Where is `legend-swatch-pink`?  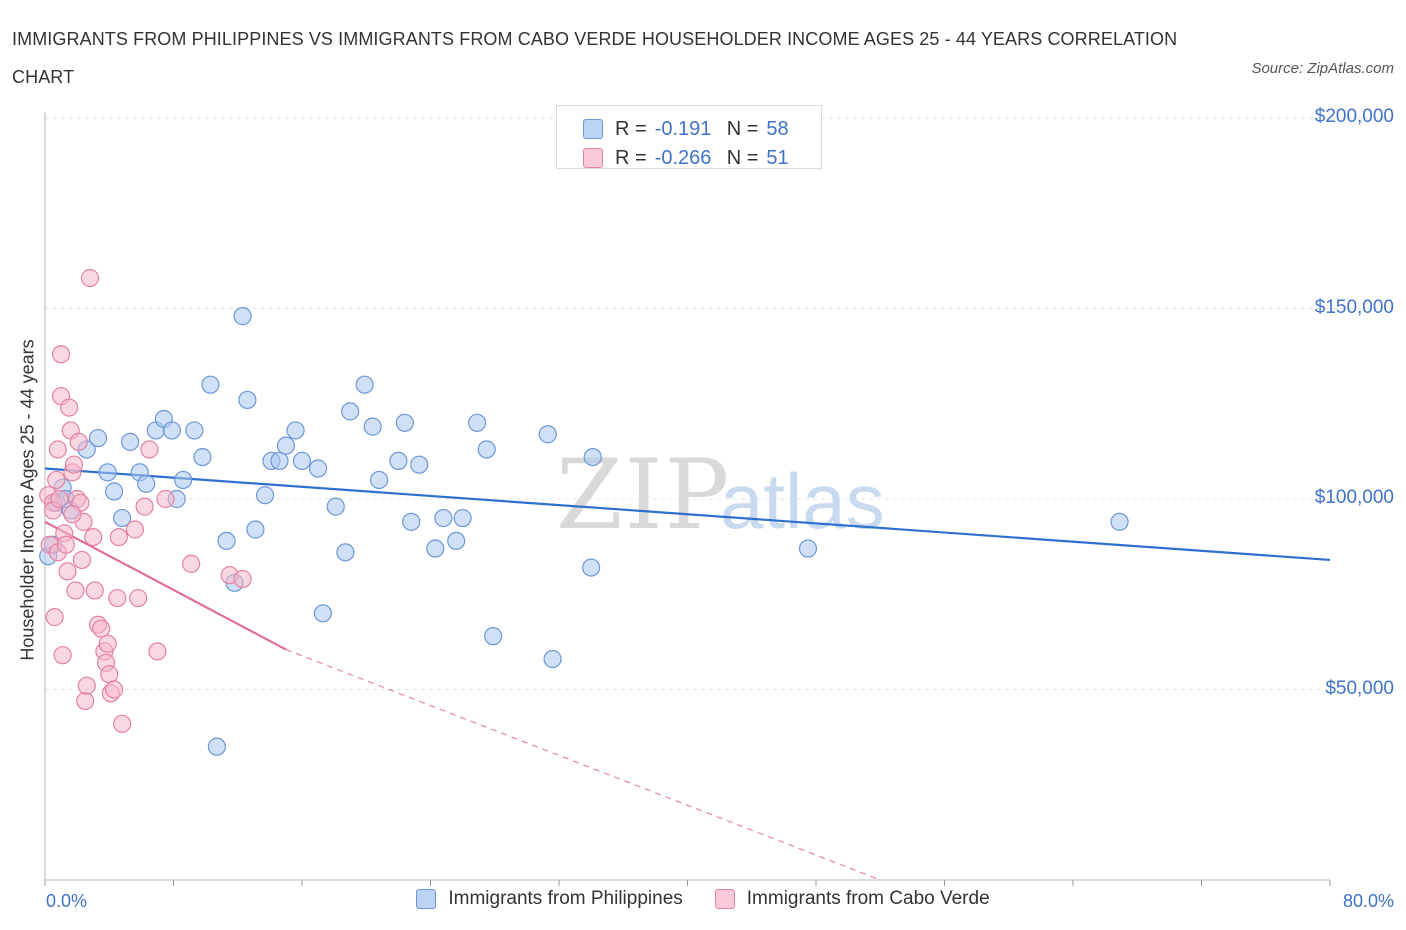 legend-swatch-pink is located at coordinates (593, 158).